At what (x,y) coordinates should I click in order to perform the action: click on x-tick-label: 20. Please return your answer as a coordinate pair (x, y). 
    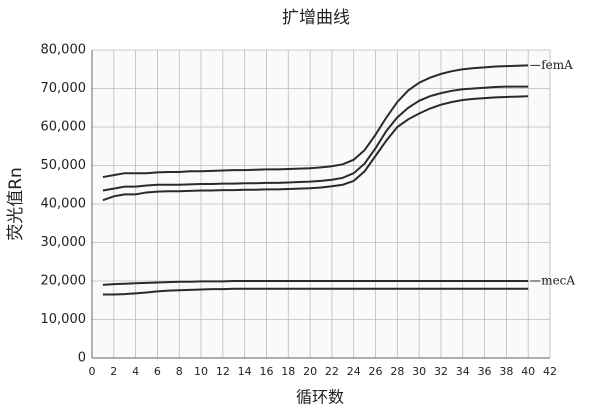
    Looking at the image, I should click on (310, 371).